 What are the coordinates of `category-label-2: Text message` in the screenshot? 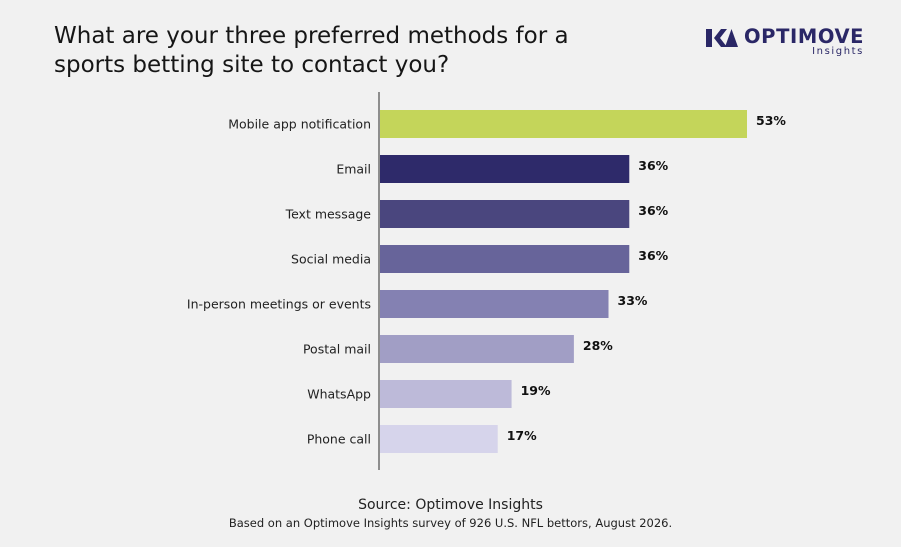 It's located at (328, 214).